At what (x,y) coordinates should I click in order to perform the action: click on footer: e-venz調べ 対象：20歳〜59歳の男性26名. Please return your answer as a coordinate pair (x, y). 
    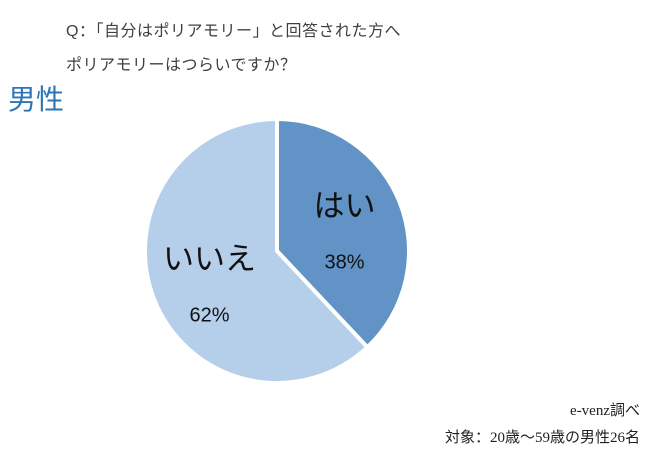
    Looking at the image, I should click on (542, 425).